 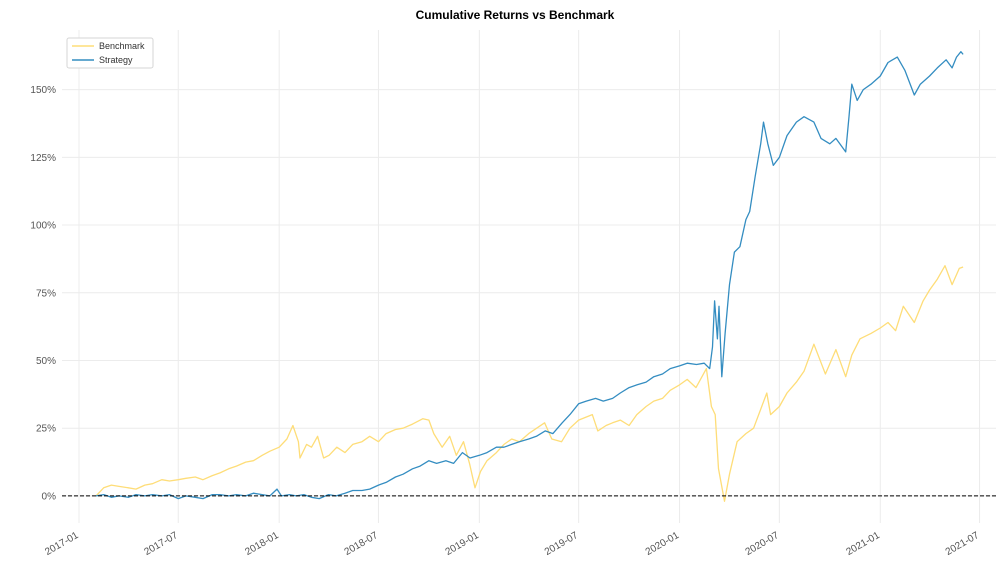 What do you see at coordinates (562, 544) in the screenshot?
I see `x-tick-label: 2019-07` at bounding box center [562, 544].